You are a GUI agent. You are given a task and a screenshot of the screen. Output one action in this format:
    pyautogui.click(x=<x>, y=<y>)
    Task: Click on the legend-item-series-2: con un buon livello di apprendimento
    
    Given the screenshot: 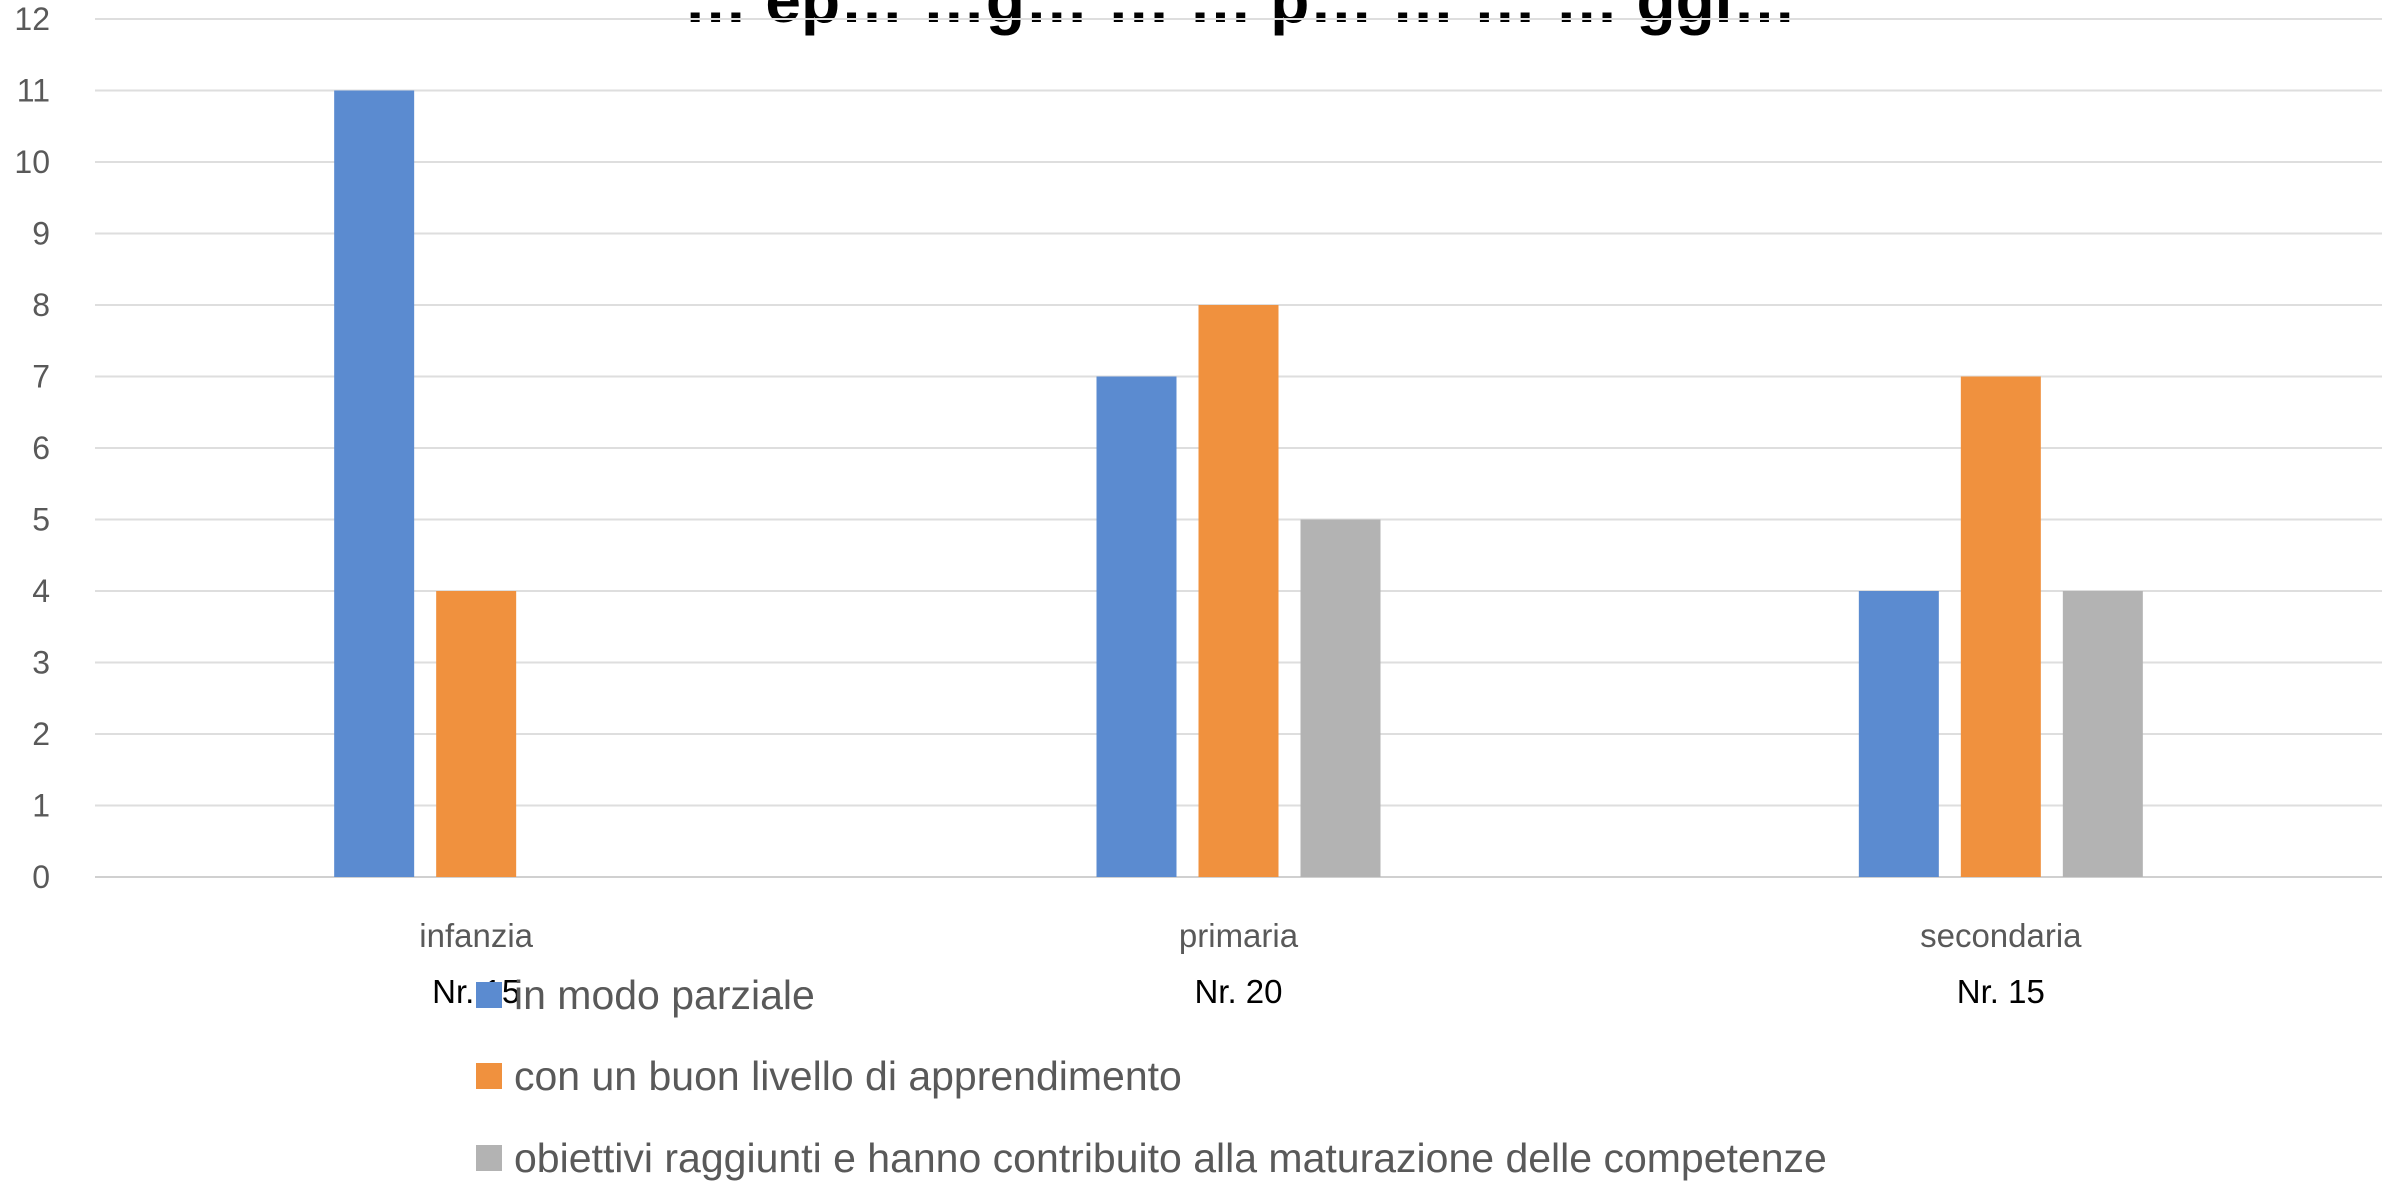 What is the action you would take?
    pyautogui.click(x=829, y=1076)
    